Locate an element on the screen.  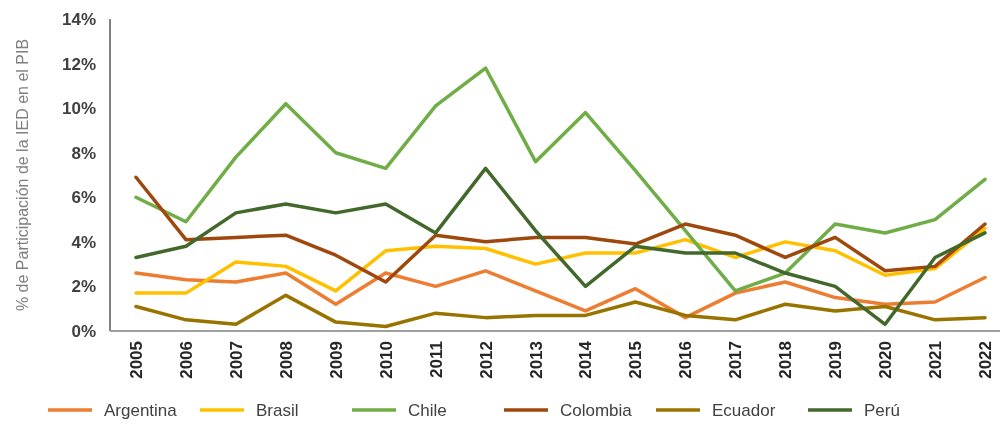
y-tick-label: 2% is located at coordinates (83, 287).